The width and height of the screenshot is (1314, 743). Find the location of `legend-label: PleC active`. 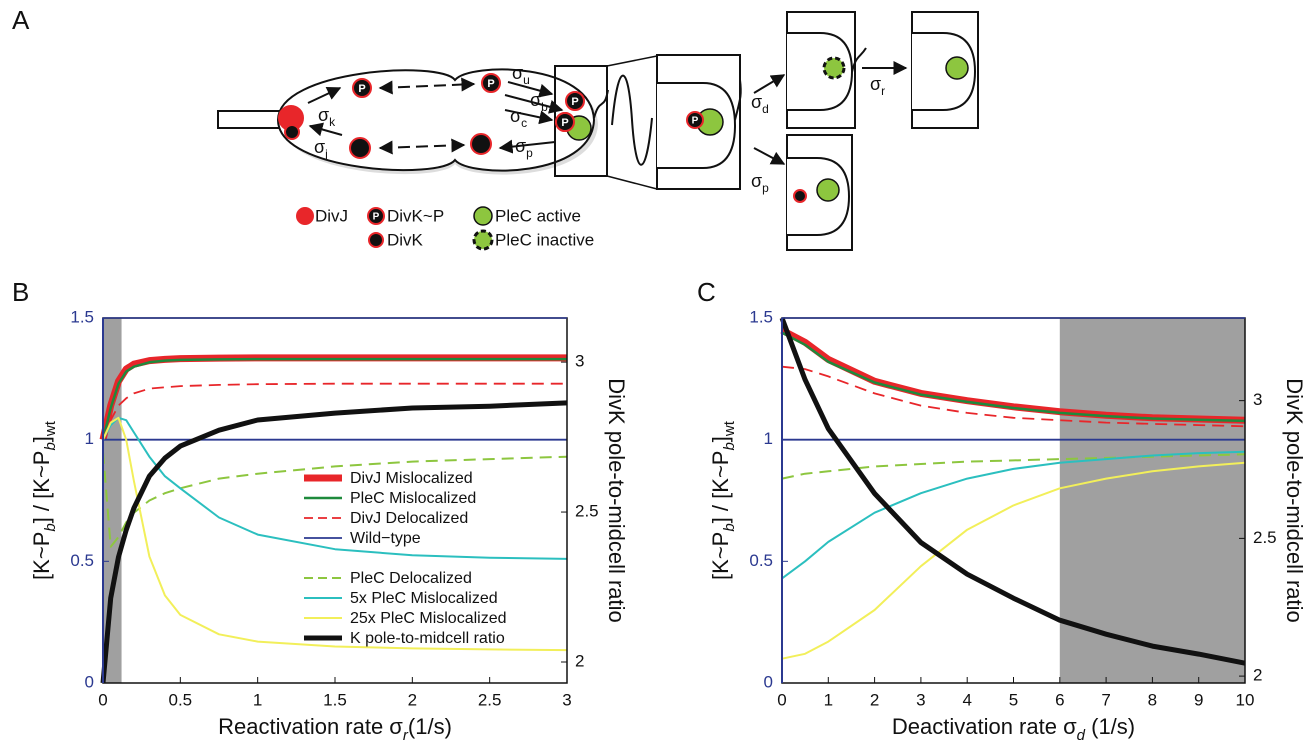

legend-label: PleC active is located at coordinates (538, 215).